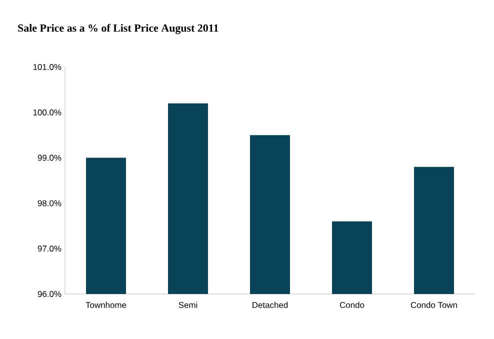  Describe the element at coordinates (433, 305) in the screenshot. I see `x-tick-label: Condo Town` at that location.